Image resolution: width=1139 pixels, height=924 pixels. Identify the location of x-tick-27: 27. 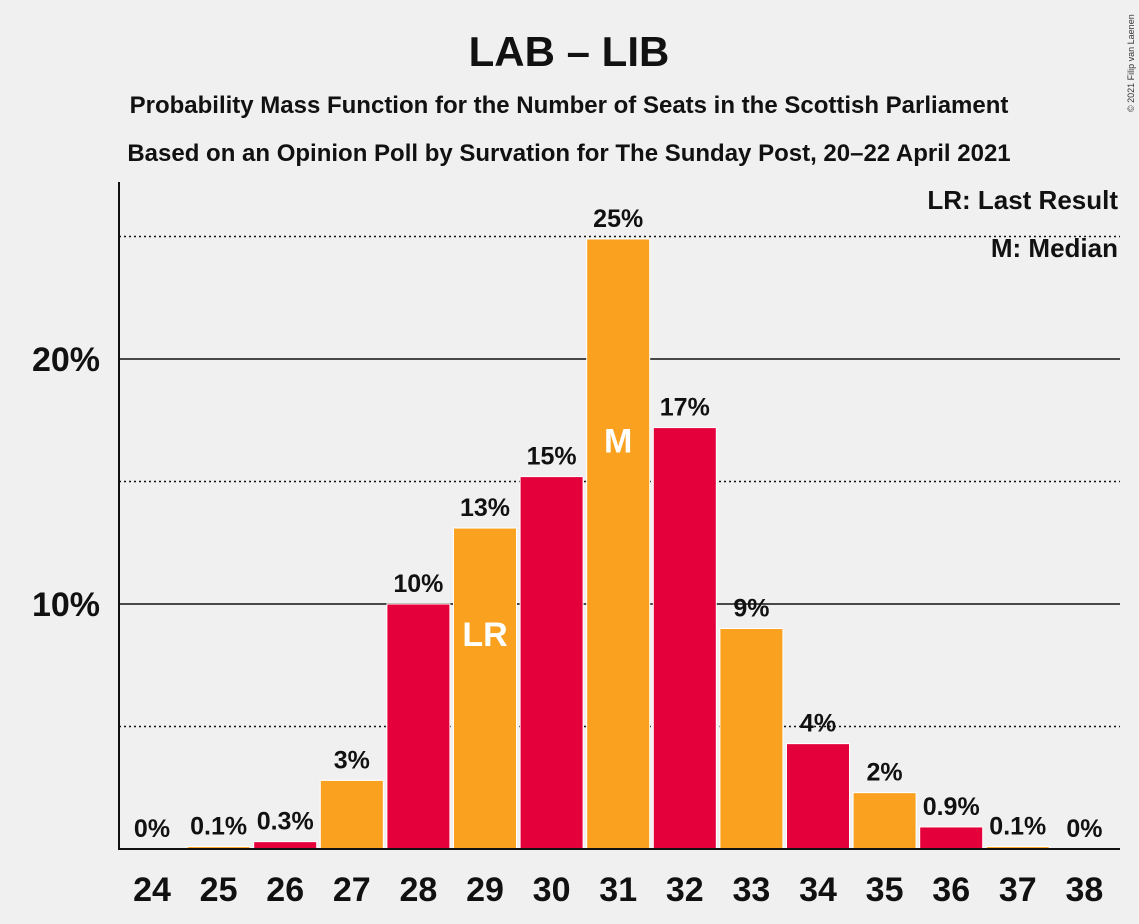
(352, 890).